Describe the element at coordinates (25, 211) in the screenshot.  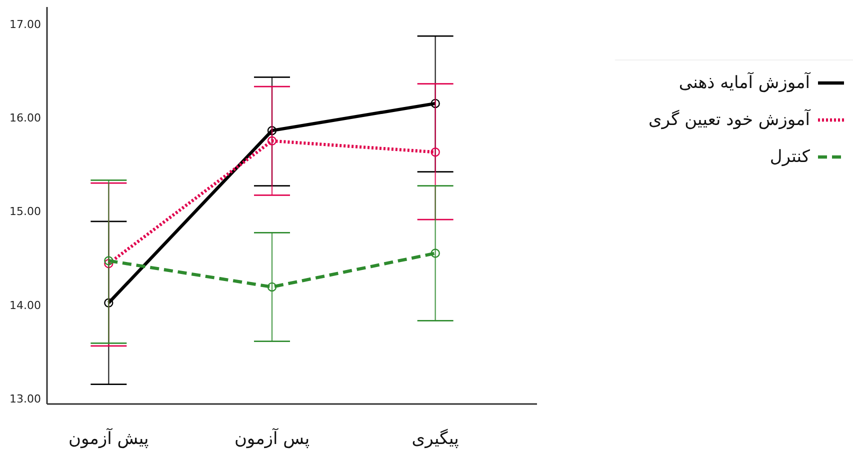
I see `y-tick: 15.00` at that location.